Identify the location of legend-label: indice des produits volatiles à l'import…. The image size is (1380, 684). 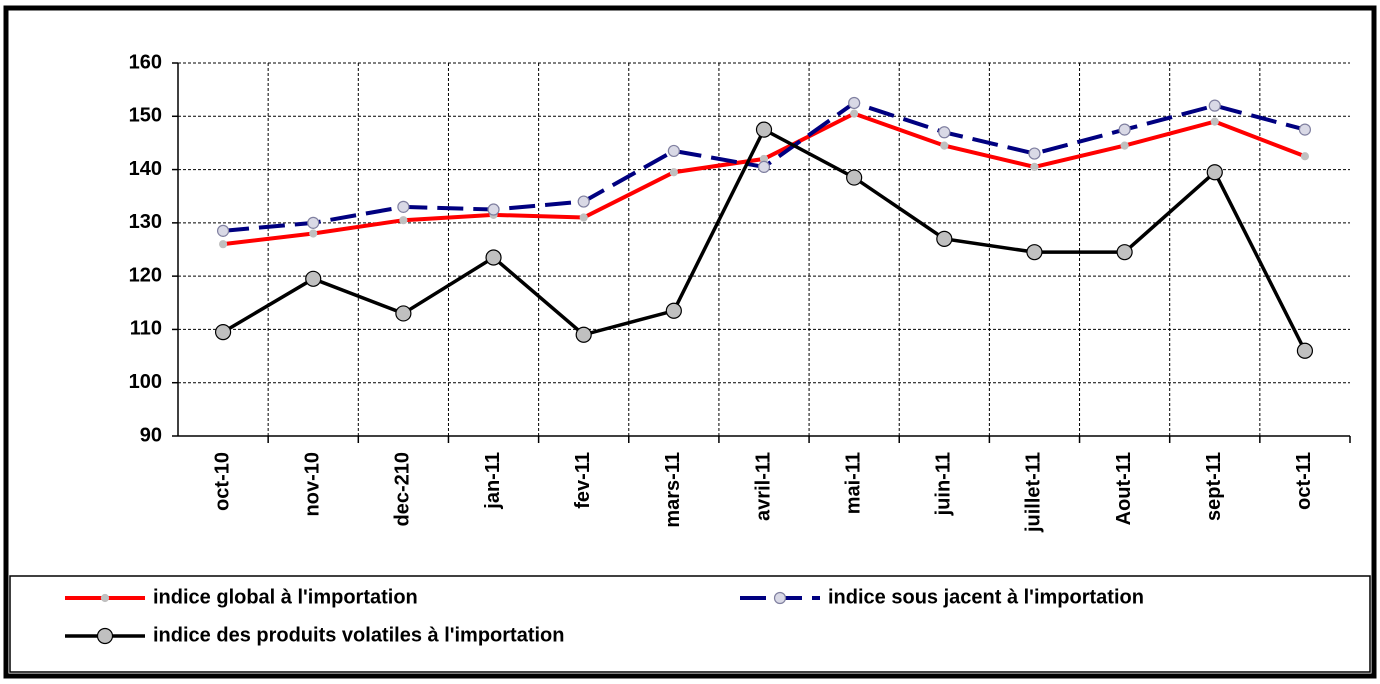
(359, 635).